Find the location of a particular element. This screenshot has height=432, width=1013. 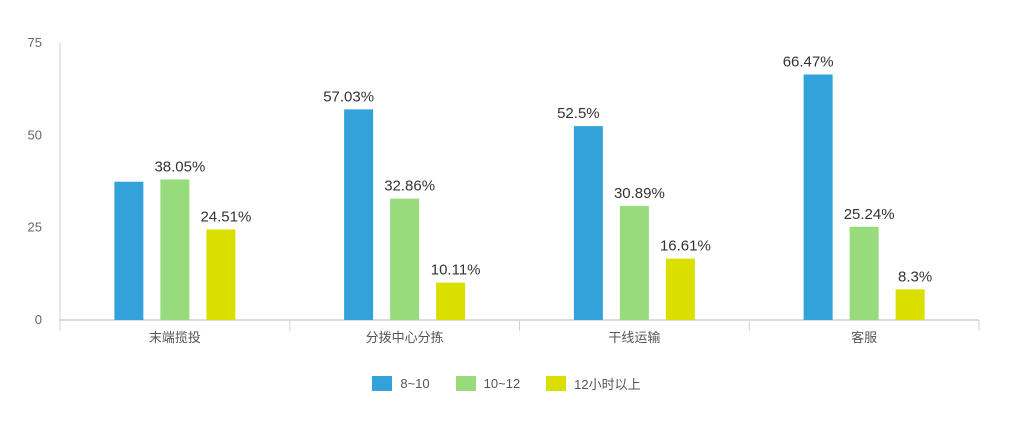

y-tick-label: 0 is located at coordinates (38, 319).